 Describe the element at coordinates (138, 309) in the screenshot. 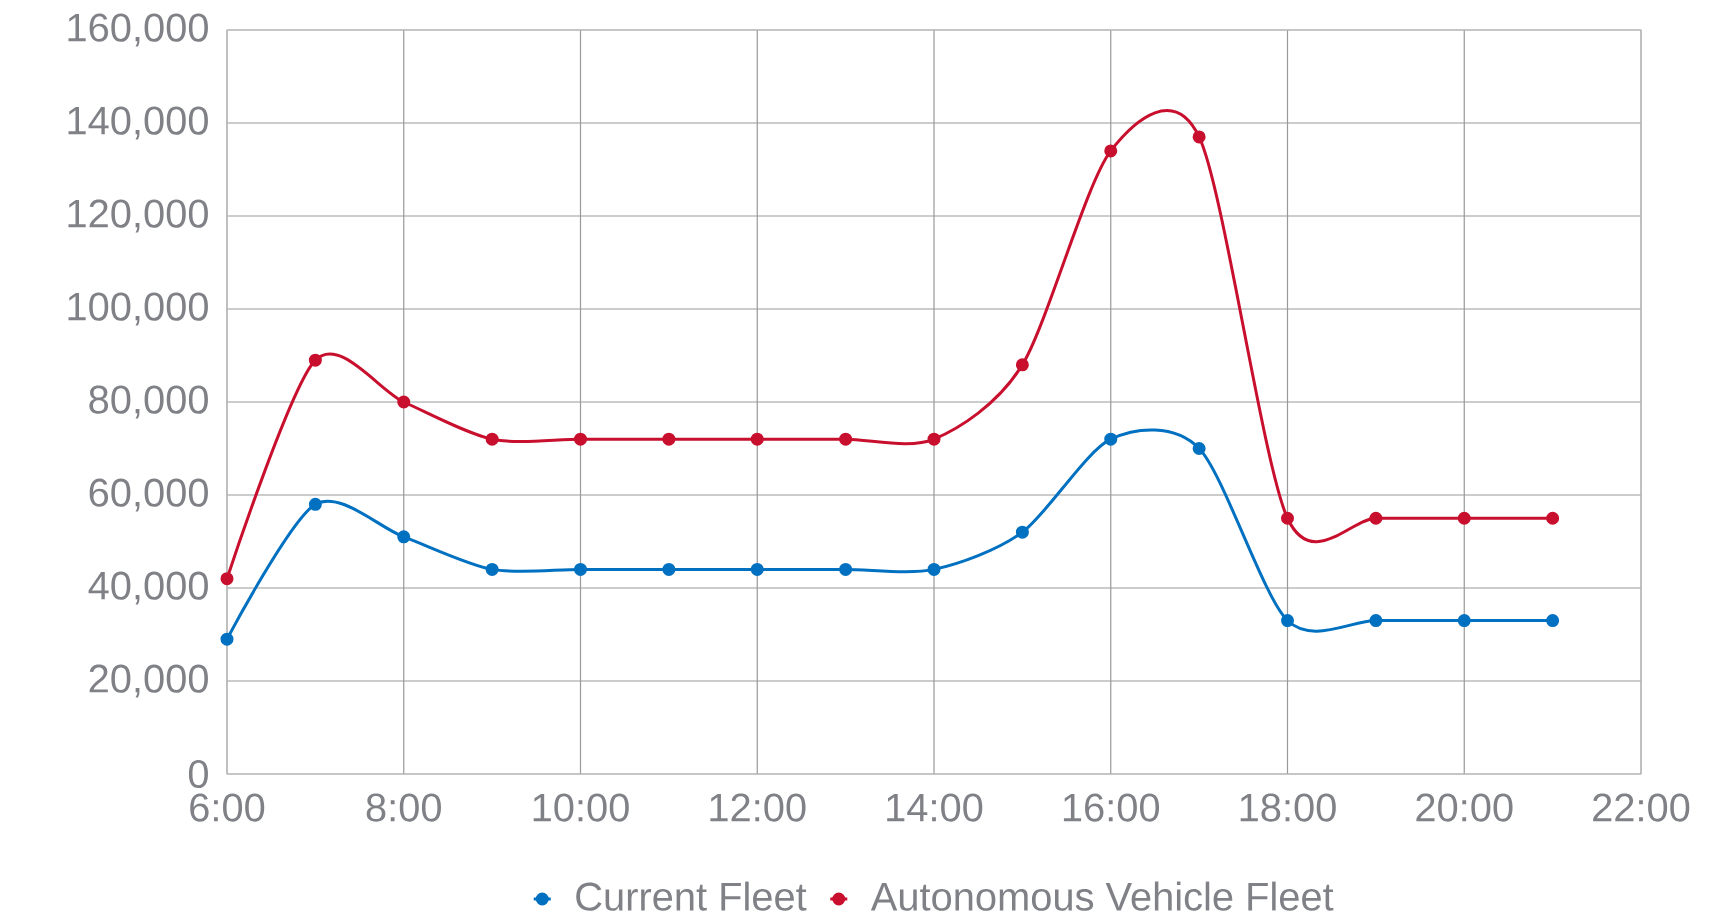

I see `y-tick-label: 100,000` at that location.